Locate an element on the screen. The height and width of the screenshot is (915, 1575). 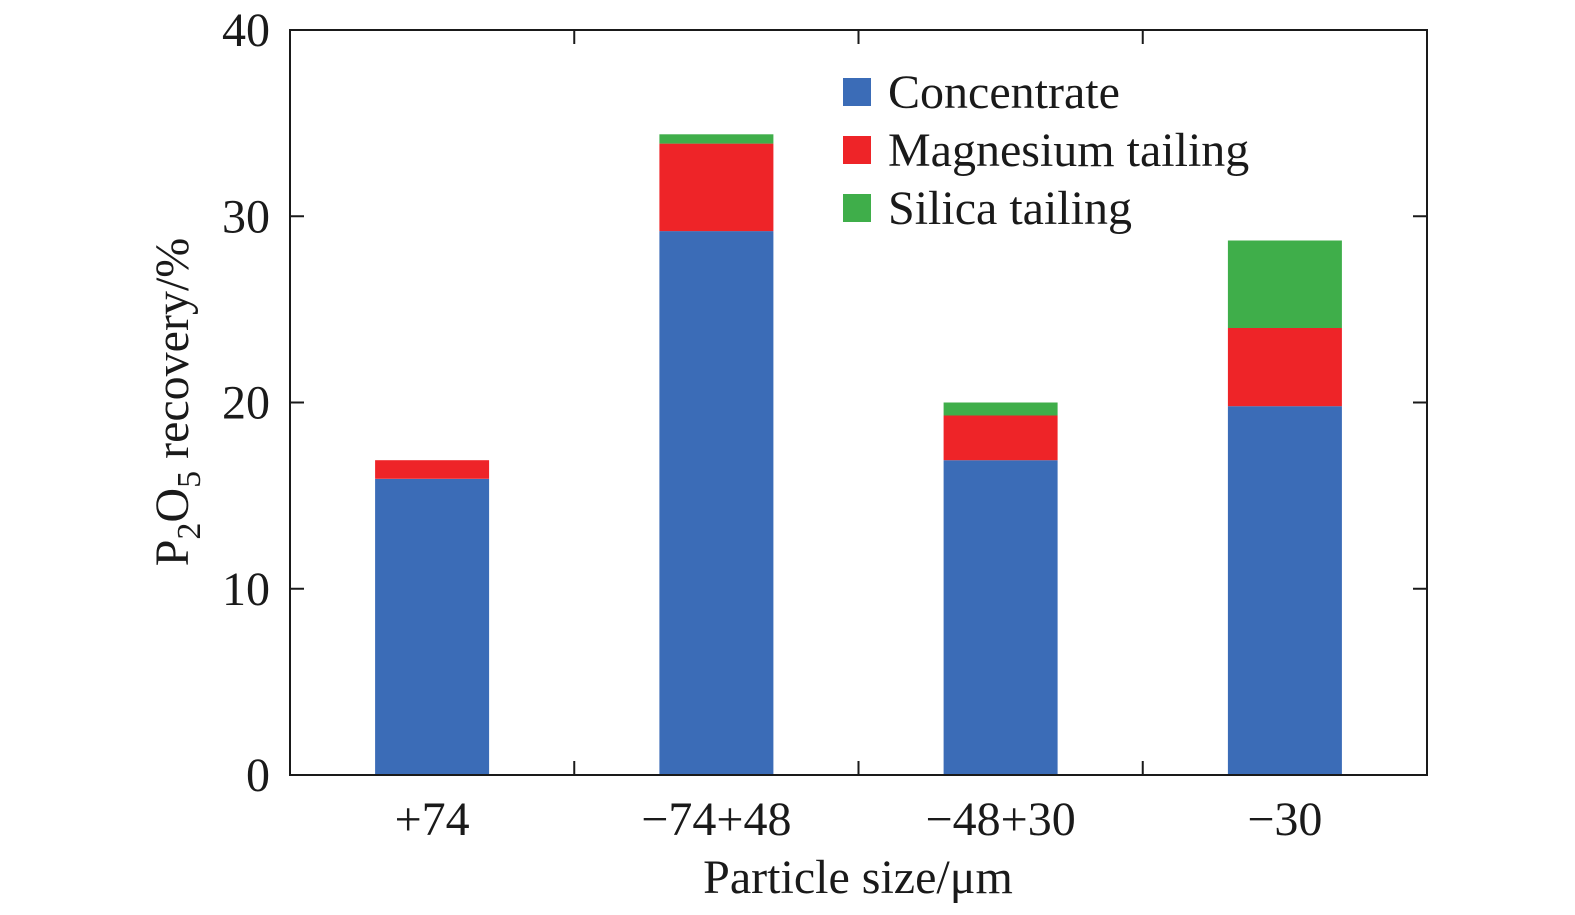
legend-swatch-magnesium-tailing is located at coordinates (857, 150).